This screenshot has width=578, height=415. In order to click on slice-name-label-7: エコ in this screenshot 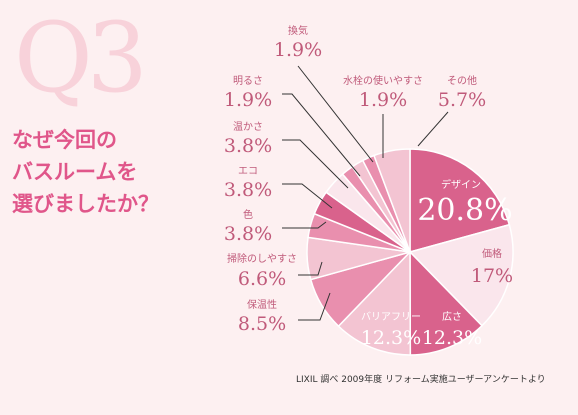, I will do `click(248, 171)`.